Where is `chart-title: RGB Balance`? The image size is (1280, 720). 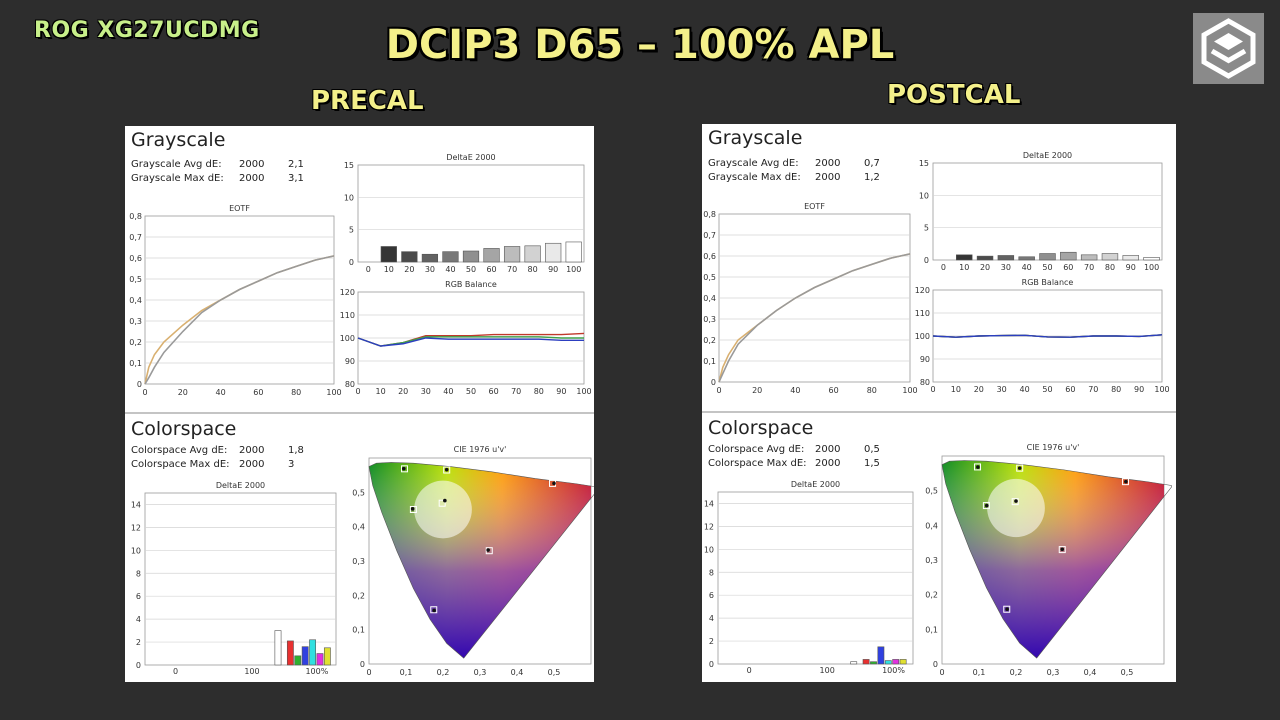
chart-title: RGB Balance is located at coordinates (471, 284).